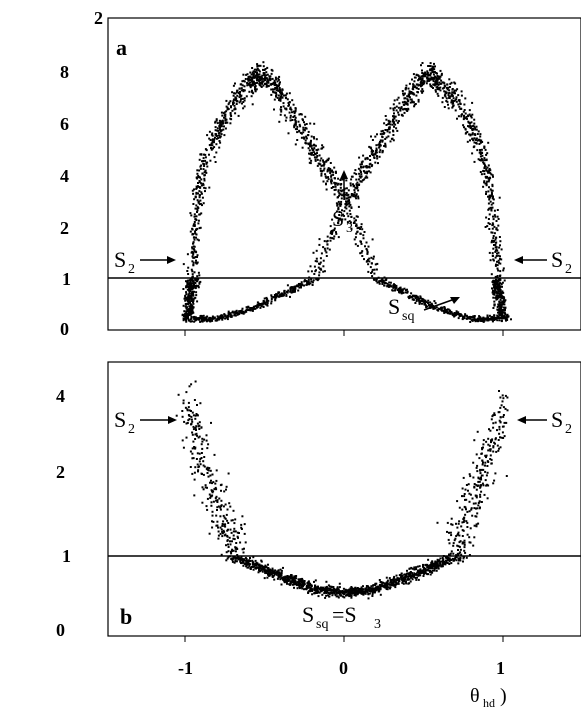 This screenshot has height=710, width=581. Describe the element at coordinates (377, 624) in the screenshot. I see `svg-text: 3` at that location.